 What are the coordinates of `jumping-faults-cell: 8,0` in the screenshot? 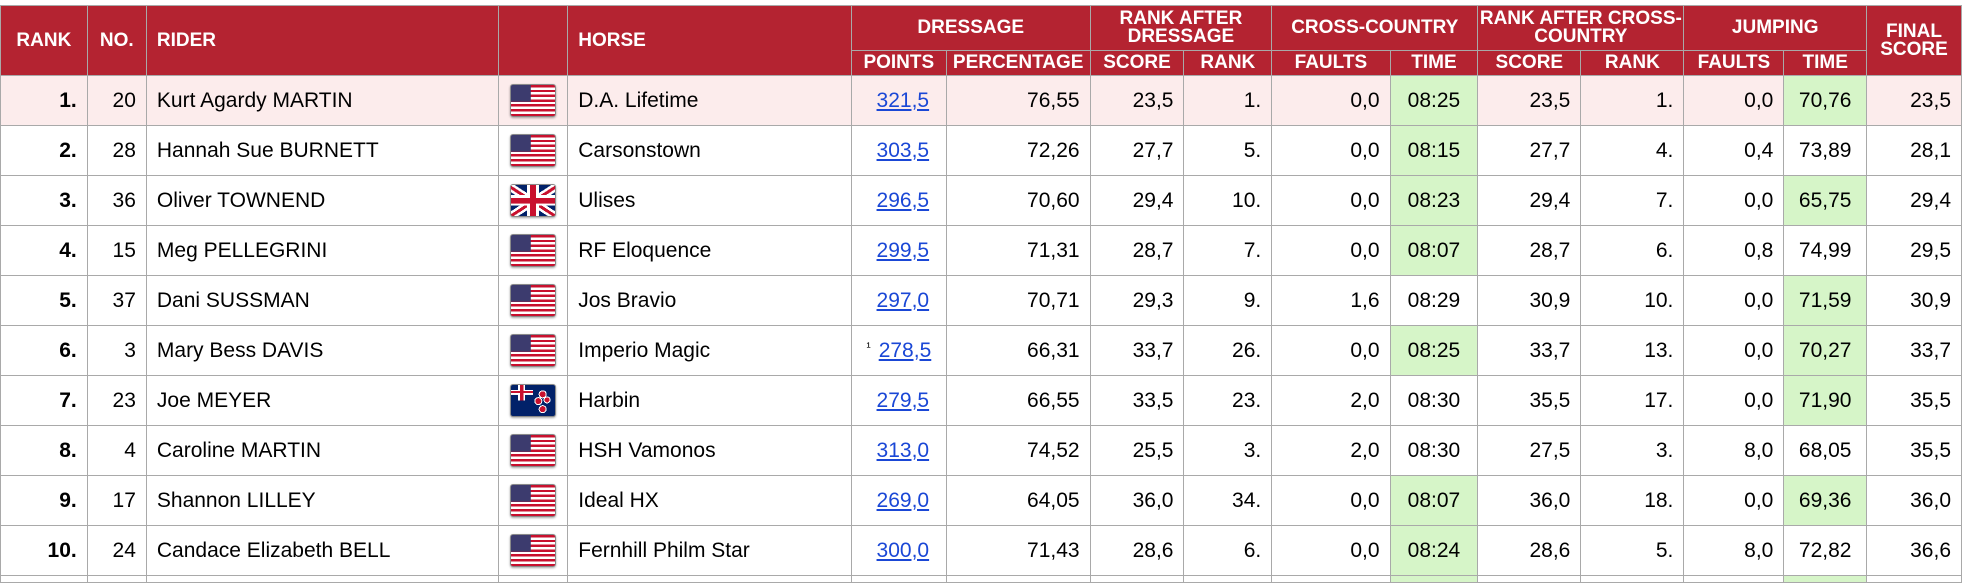 It's located at (1734, 550).